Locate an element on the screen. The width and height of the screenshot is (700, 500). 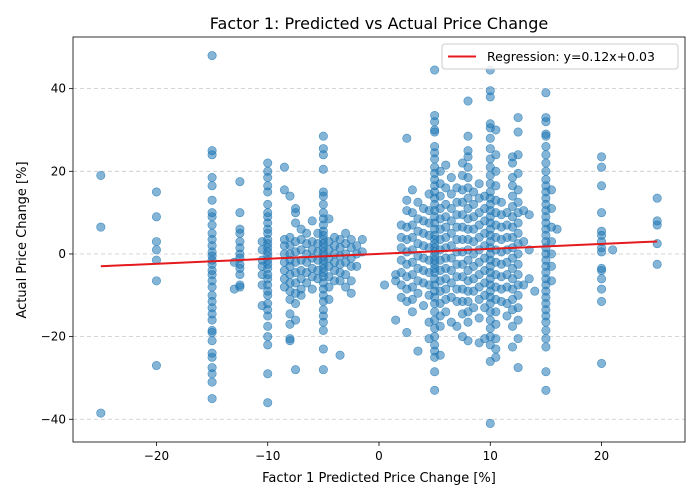
y-axis-ticks: −40 −20 0 20 40 is located at coordinates (57, 254).